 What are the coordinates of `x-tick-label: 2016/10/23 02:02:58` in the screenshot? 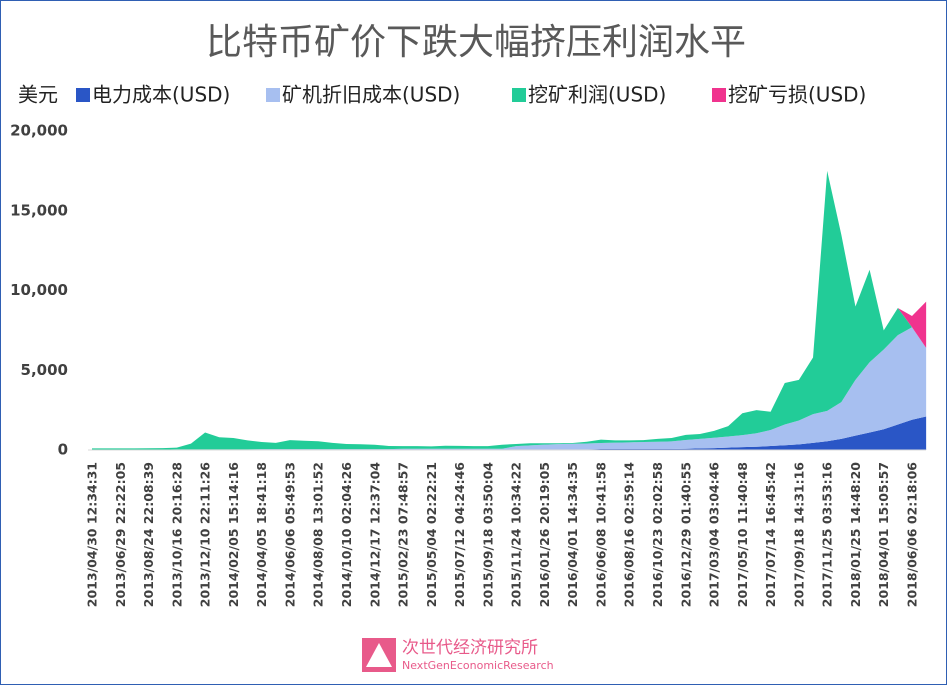 It's located at (657, 534).